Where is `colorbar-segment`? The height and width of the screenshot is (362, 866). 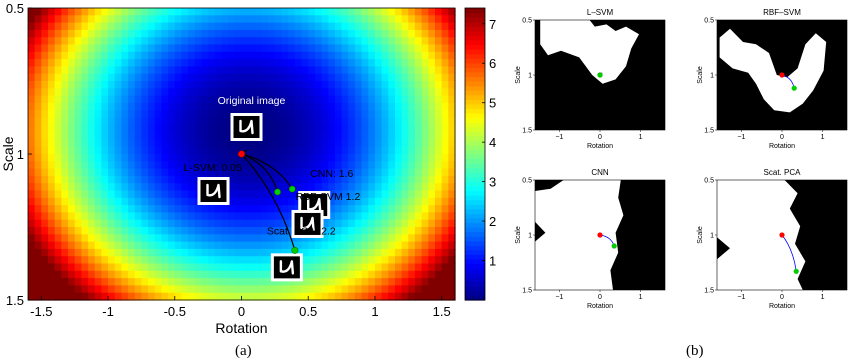 colorbar-segment is located at coordinates (475, 216).